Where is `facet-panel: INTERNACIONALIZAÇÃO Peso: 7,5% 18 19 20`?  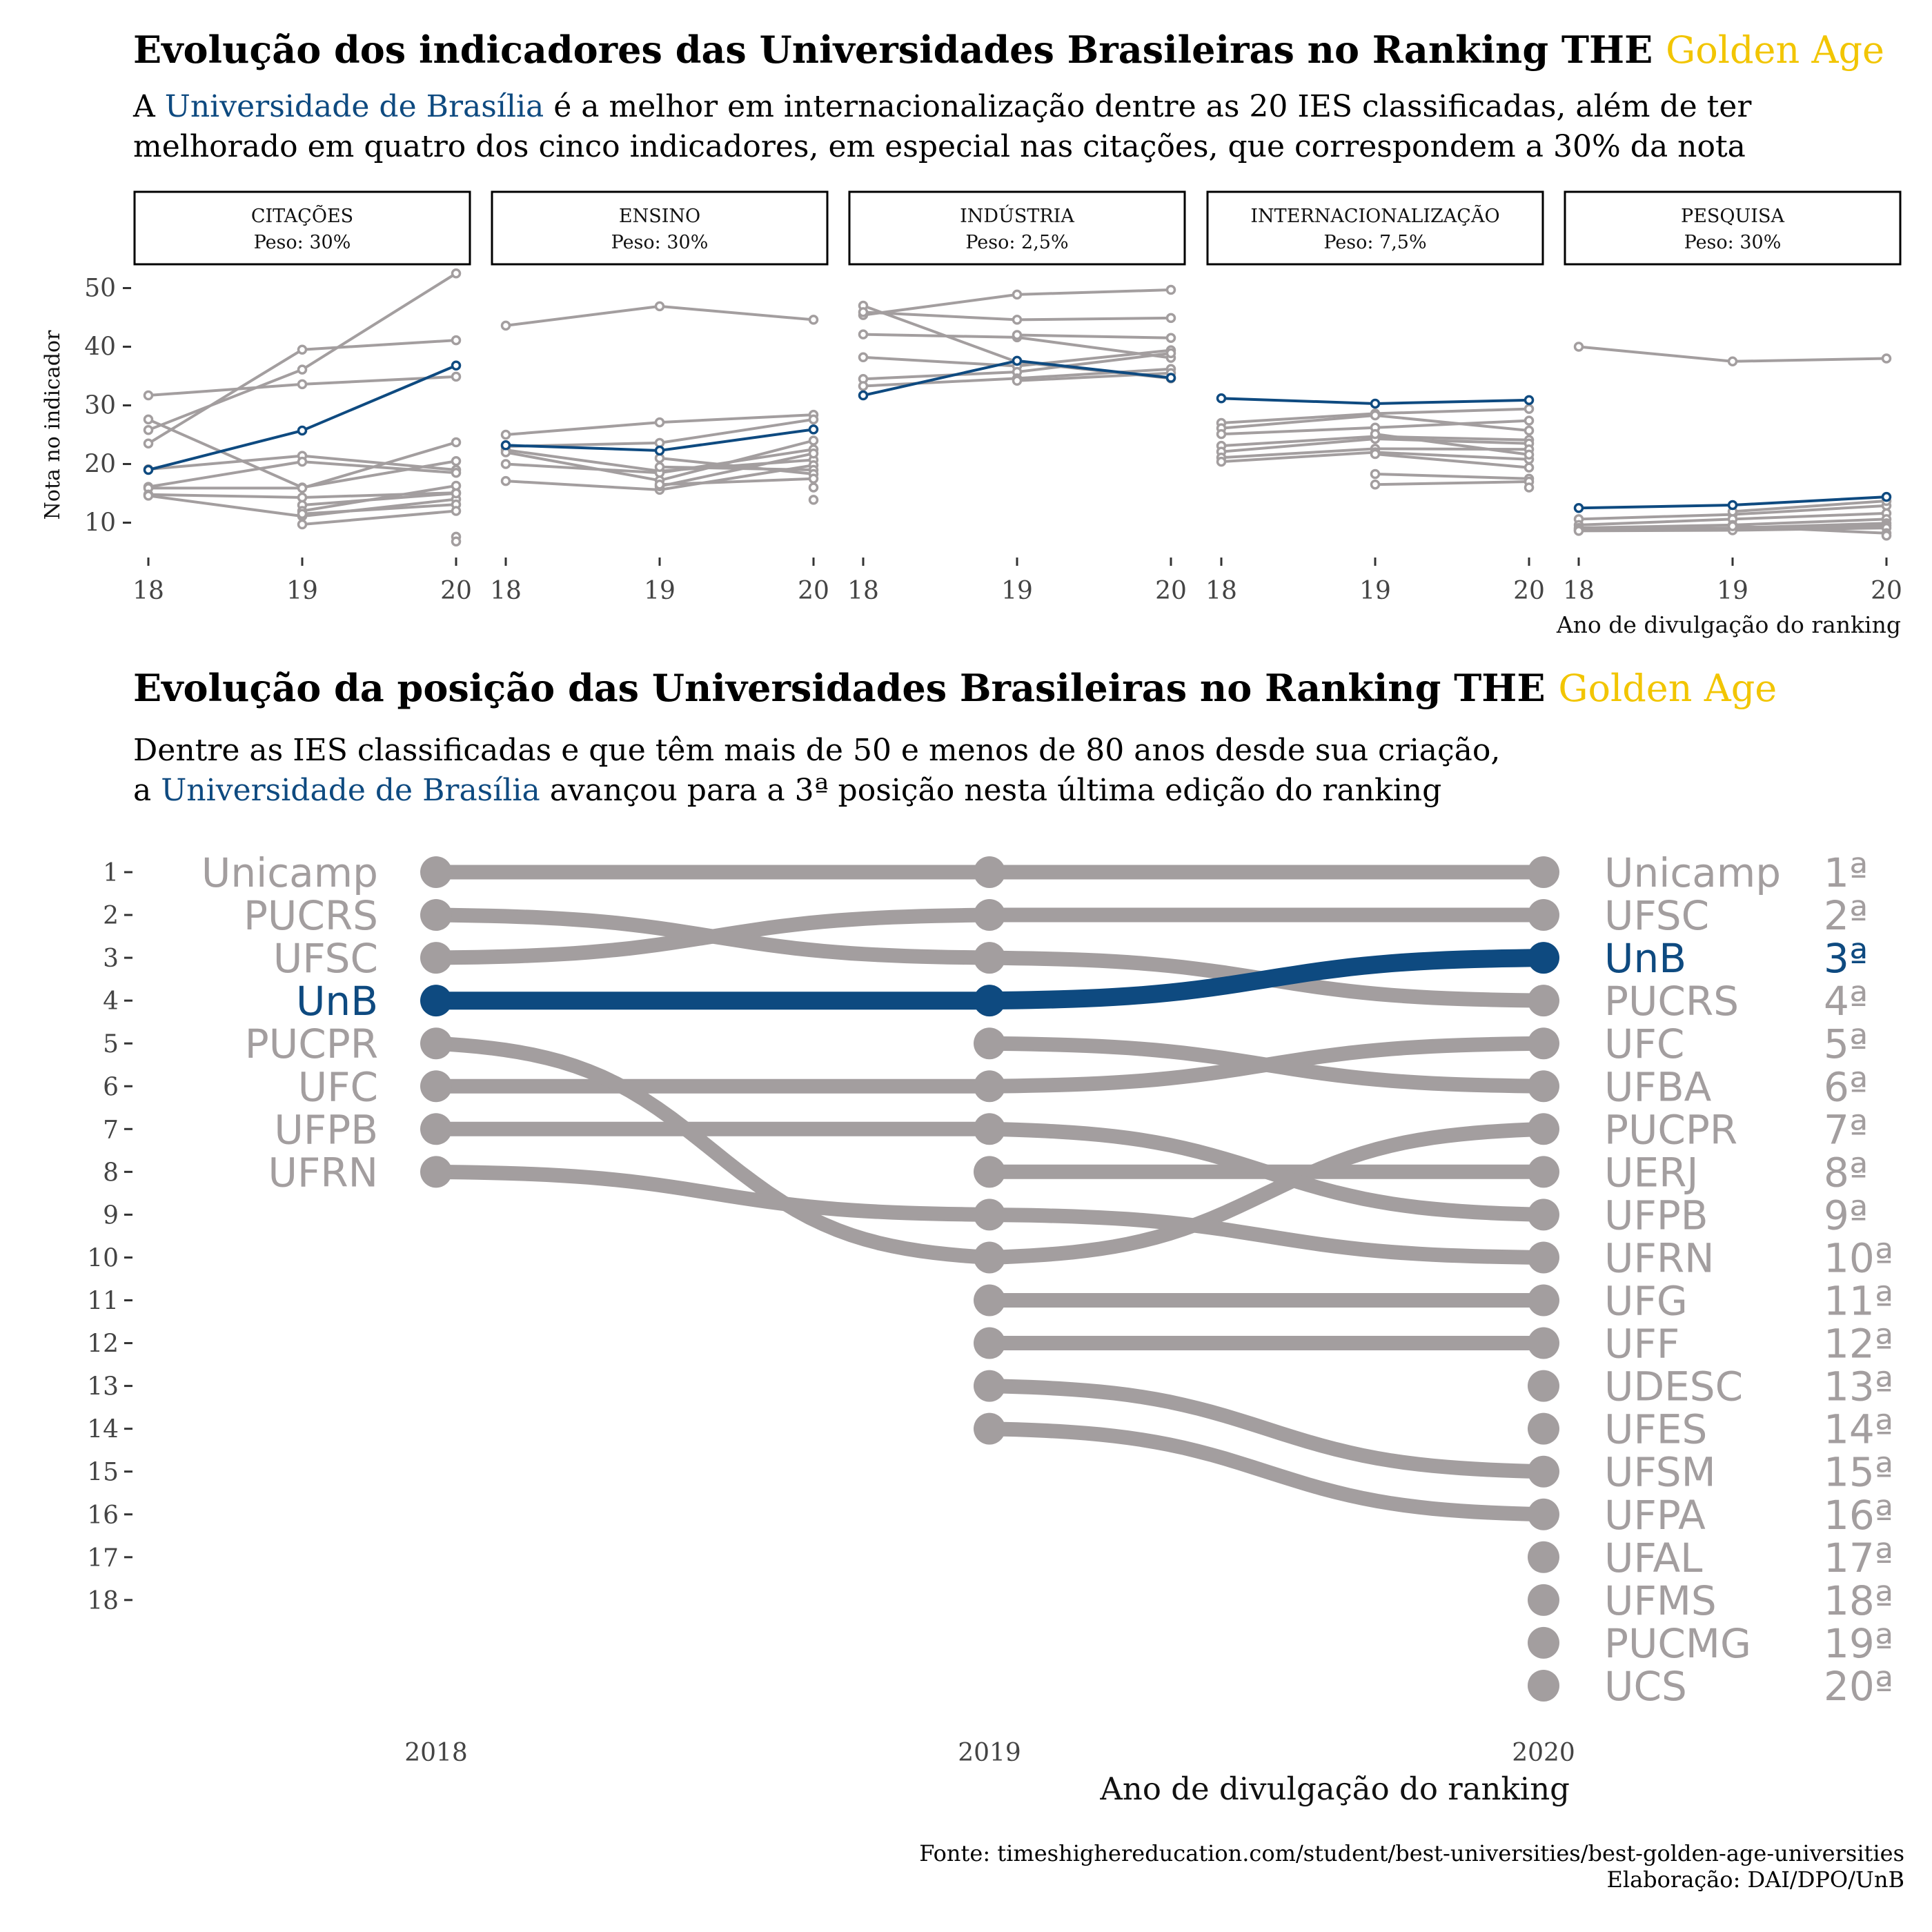 facet-panel: INTERNACIONALIZAÇÃO Peso: 7,5% 18 19 20 is located at coordinates (1375, 397).